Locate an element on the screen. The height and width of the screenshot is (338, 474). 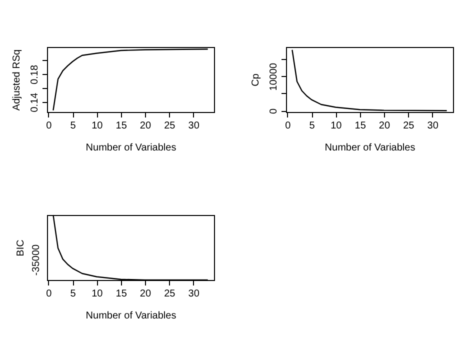
y-tick-label: 0.14 is located at coordinates (35, 102).